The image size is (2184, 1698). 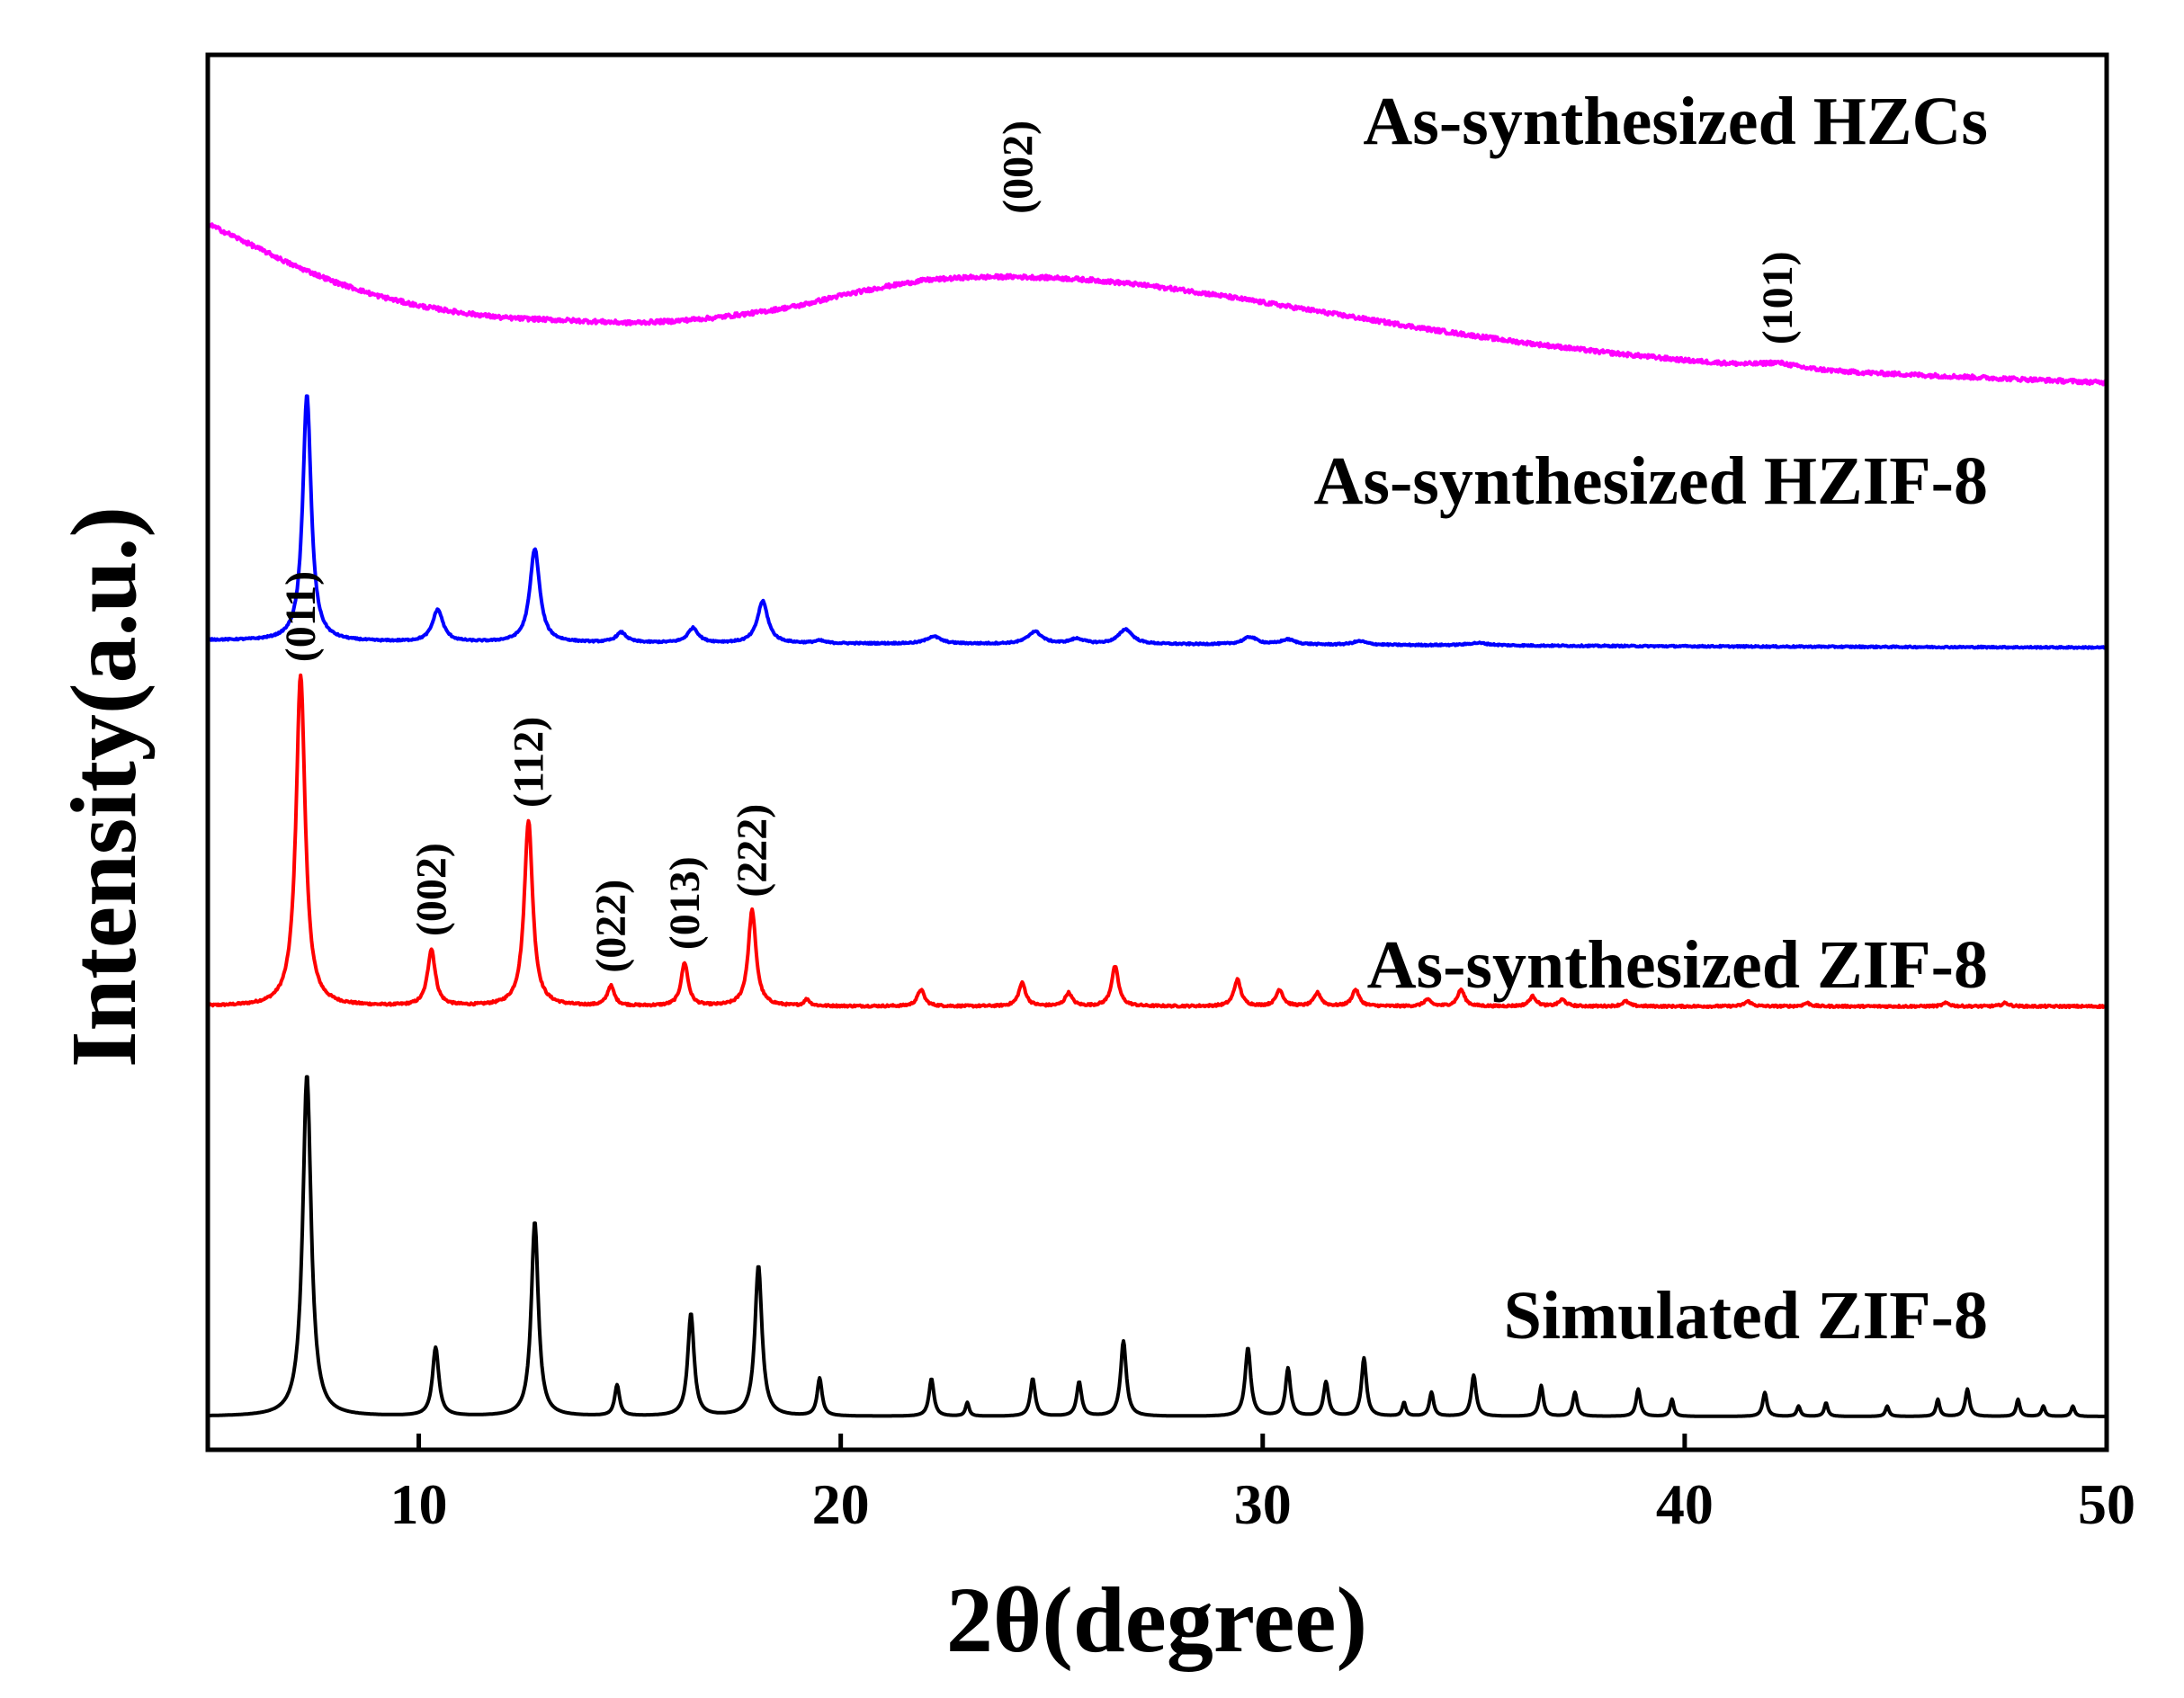 I want to click on series-label-simulated-zif-8: Simulated ZIF-8, so click(x=1746, y=1316).